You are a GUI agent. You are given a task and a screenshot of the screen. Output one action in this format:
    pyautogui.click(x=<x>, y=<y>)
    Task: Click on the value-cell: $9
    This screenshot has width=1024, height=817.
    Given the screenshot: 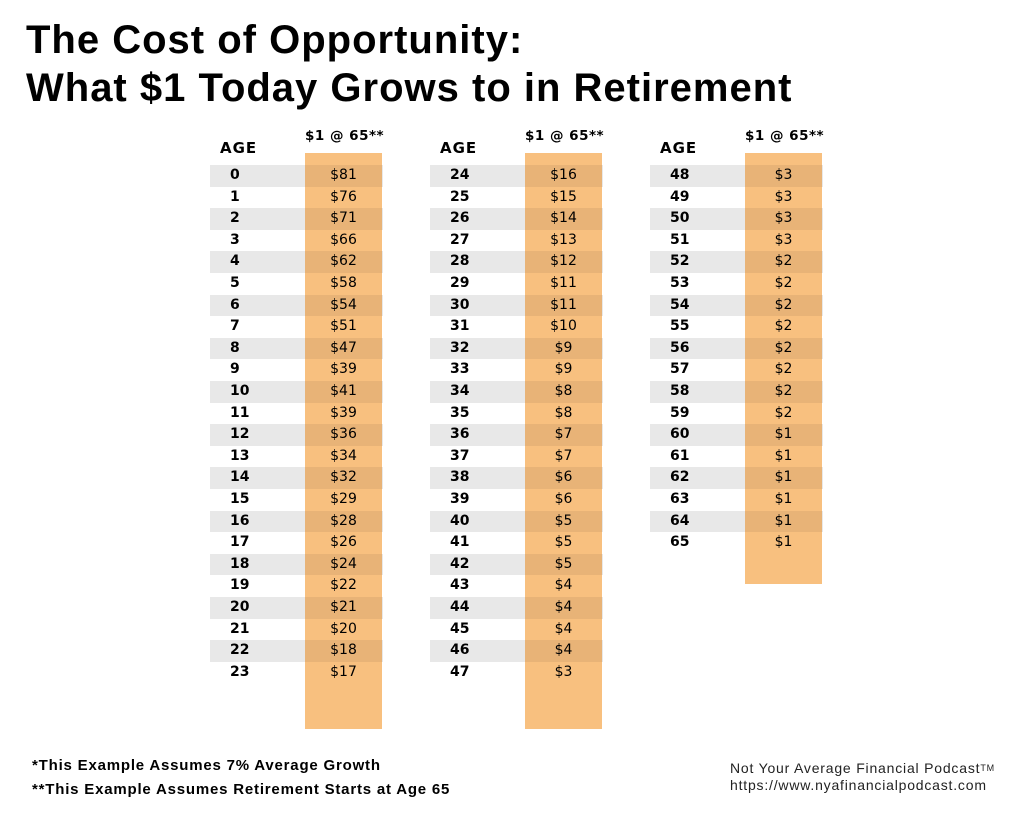 What is the action you would take?
    pyautogui.click(x=563, y=369)
    